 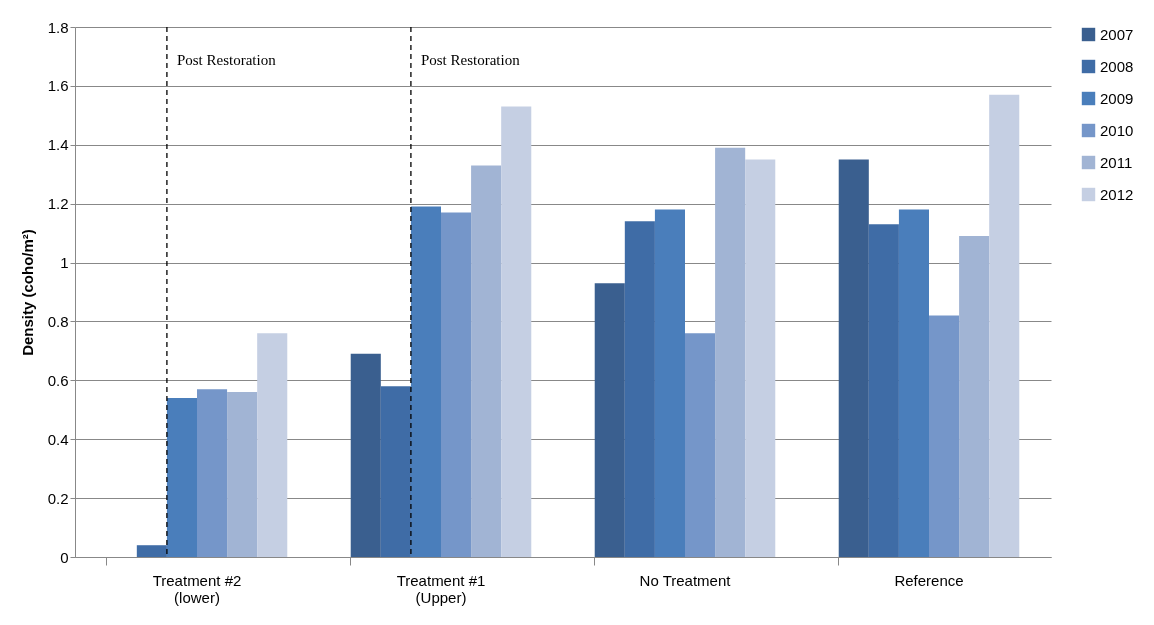 I want to click on y-tick-label: 1.6, so click(x=58, y=86).